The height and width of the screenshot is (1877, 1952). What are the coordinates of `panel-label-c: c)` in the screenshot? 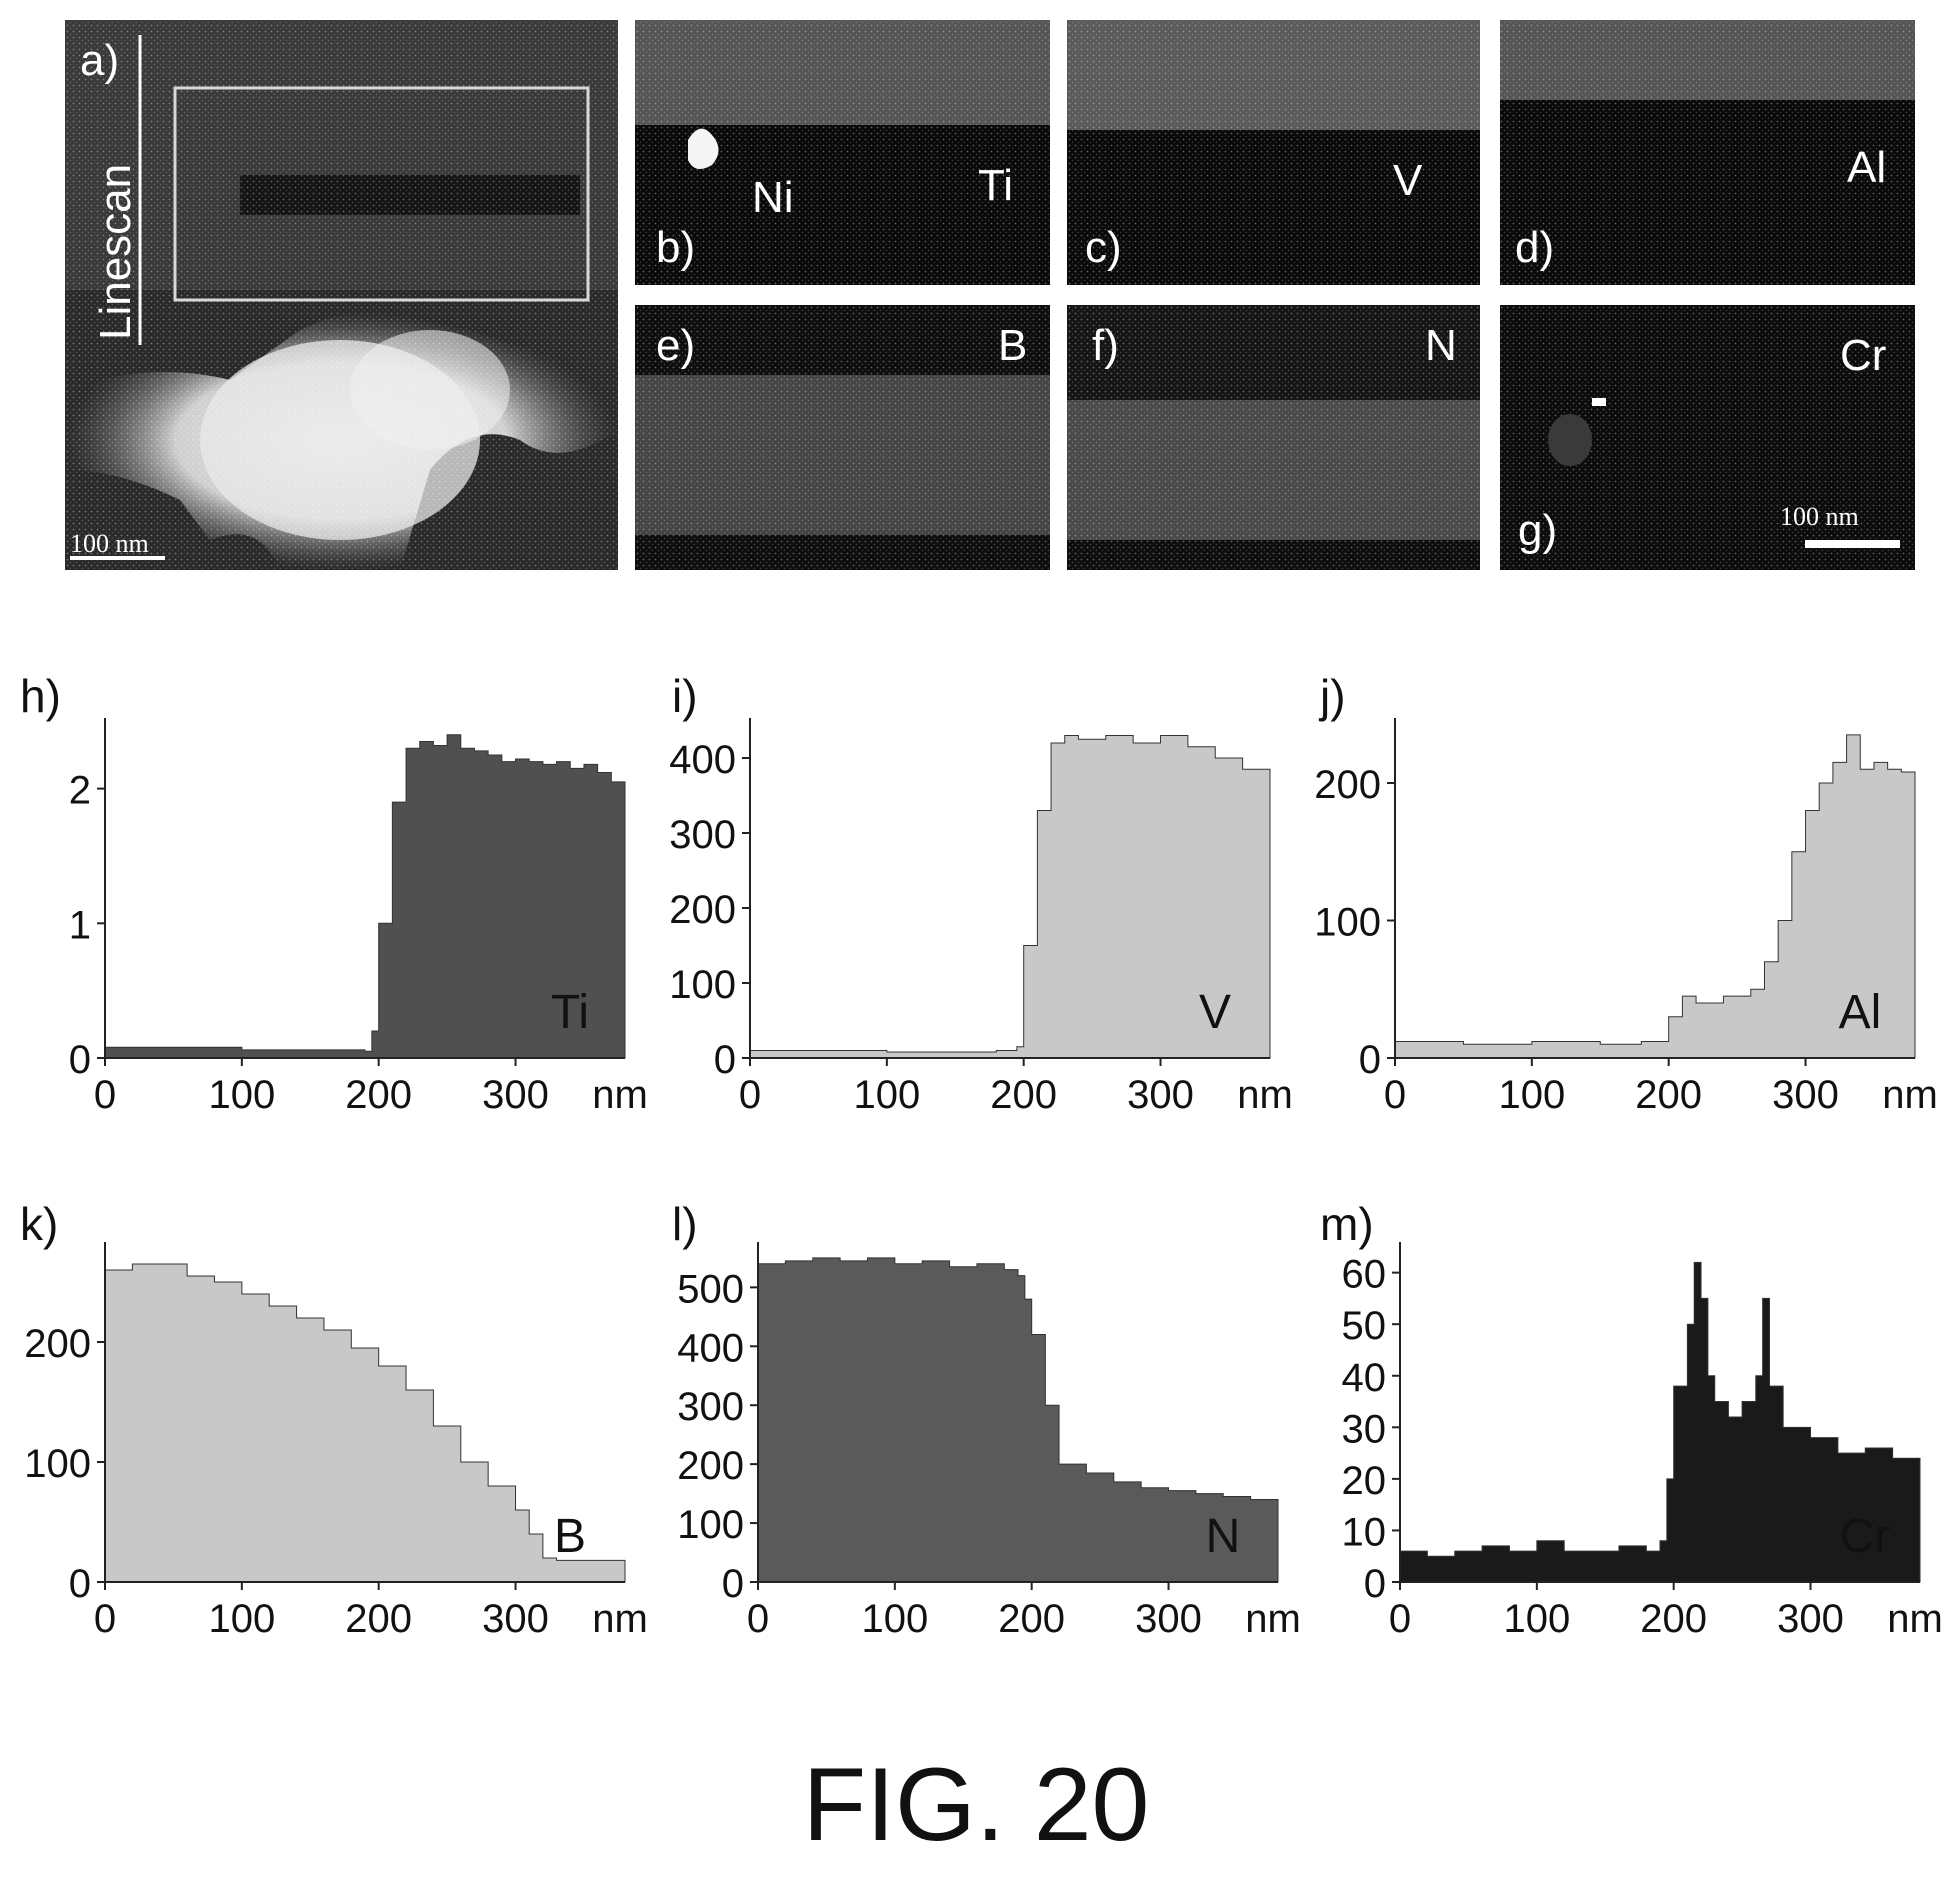 It's located at (1103, 247).